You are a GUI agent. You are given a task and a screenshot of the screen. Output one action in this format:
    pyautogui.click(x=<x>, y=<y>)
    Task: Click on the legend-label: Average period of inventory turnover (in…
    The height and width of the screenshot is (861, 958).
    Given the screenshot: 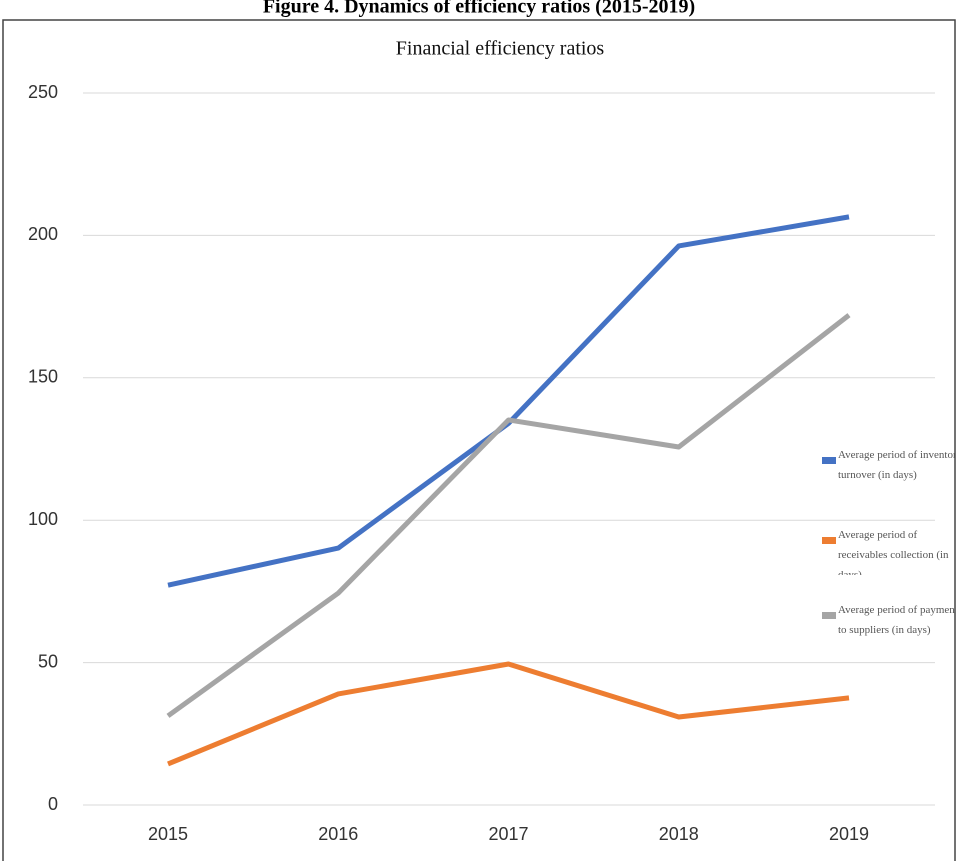 What is the action you would take?
    pyautogui.click(x=898, y=465)
    